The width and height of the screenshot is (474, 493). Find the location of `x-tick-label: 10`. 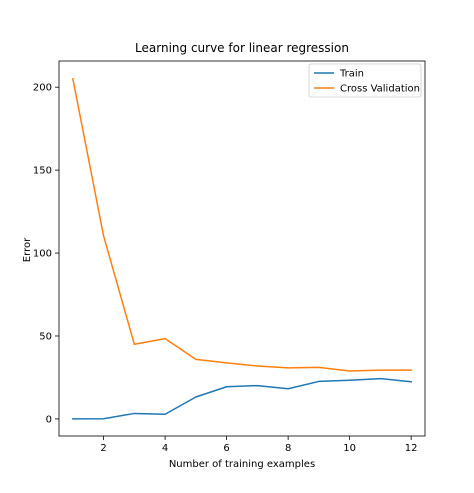

x-tick-label: 10 is located at coordinates (349, 448).